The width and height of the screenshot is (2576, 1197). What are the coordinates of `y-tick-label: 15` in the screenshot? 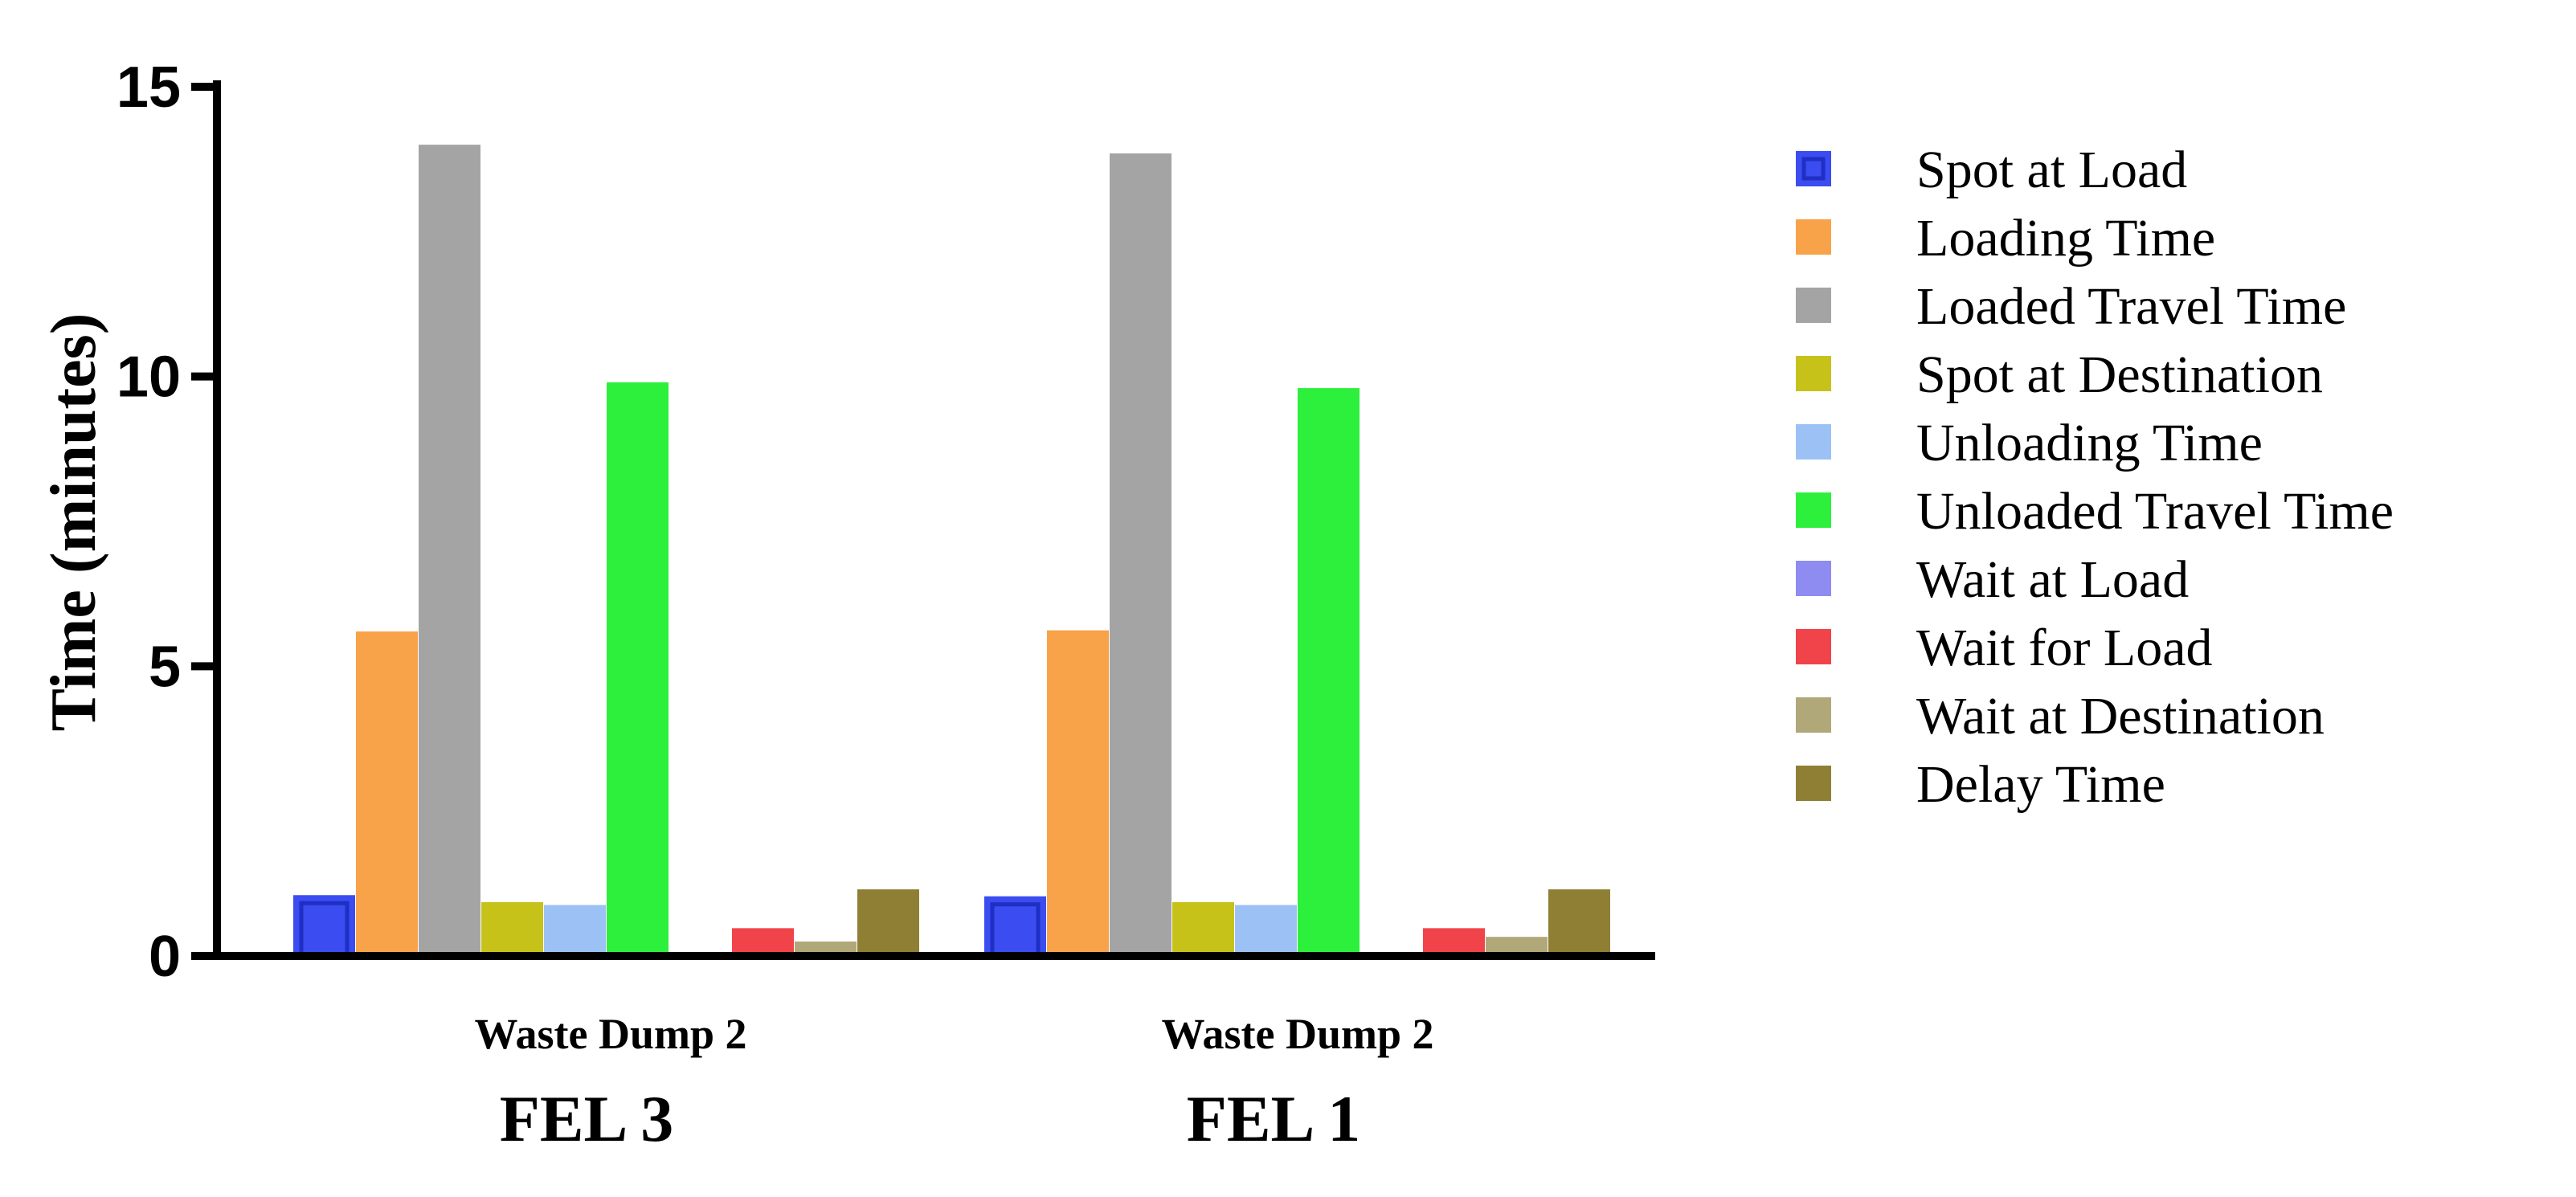 It's located at (149, 87).